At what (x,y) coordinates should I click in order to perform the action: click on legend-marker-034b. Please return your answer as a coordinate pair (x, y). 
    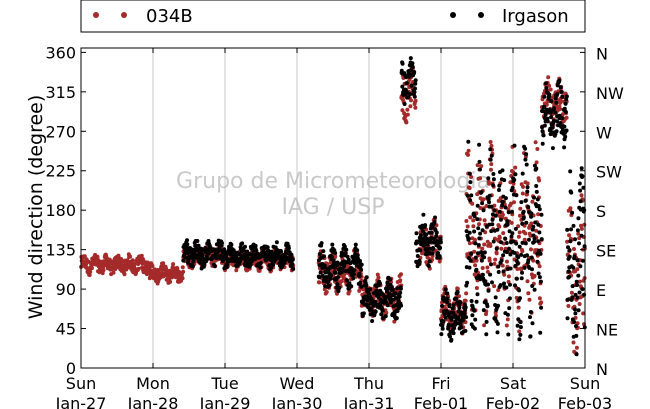
    Looking at the image, I should click on (96, 15).